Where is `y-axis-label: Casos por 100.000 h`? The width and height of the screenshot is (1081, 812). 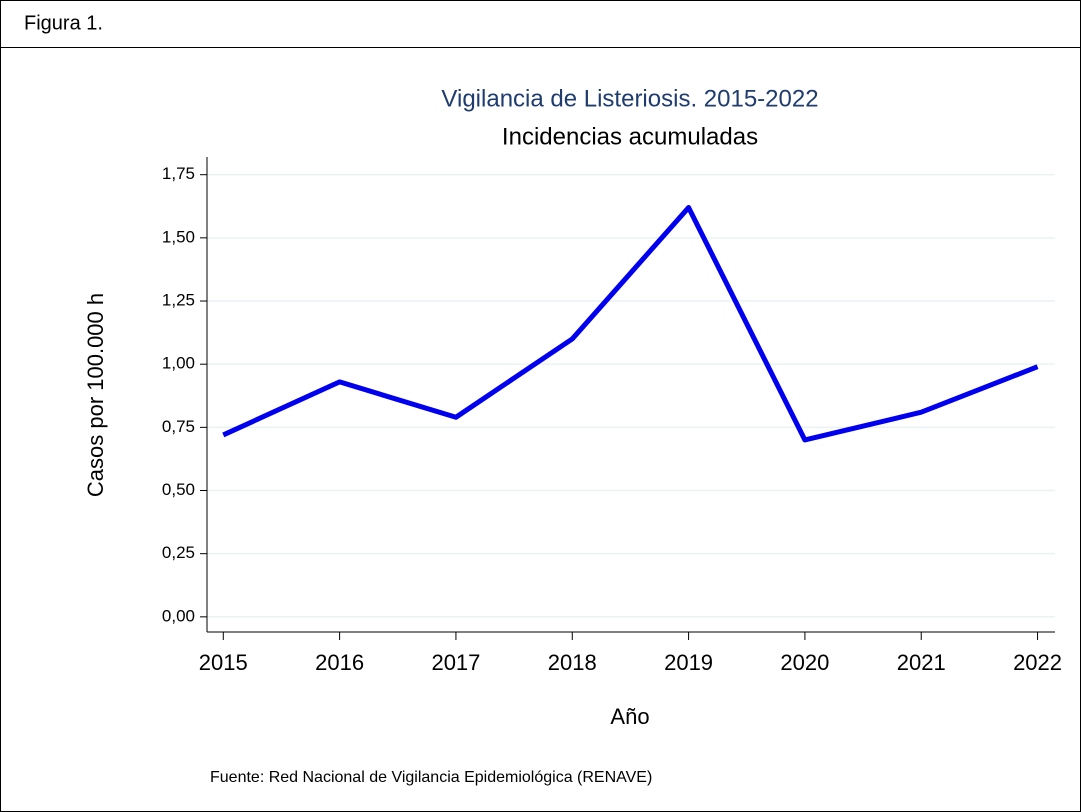 y-axis-label: Casos por 100.000 h is located at coordinates (95, 395).